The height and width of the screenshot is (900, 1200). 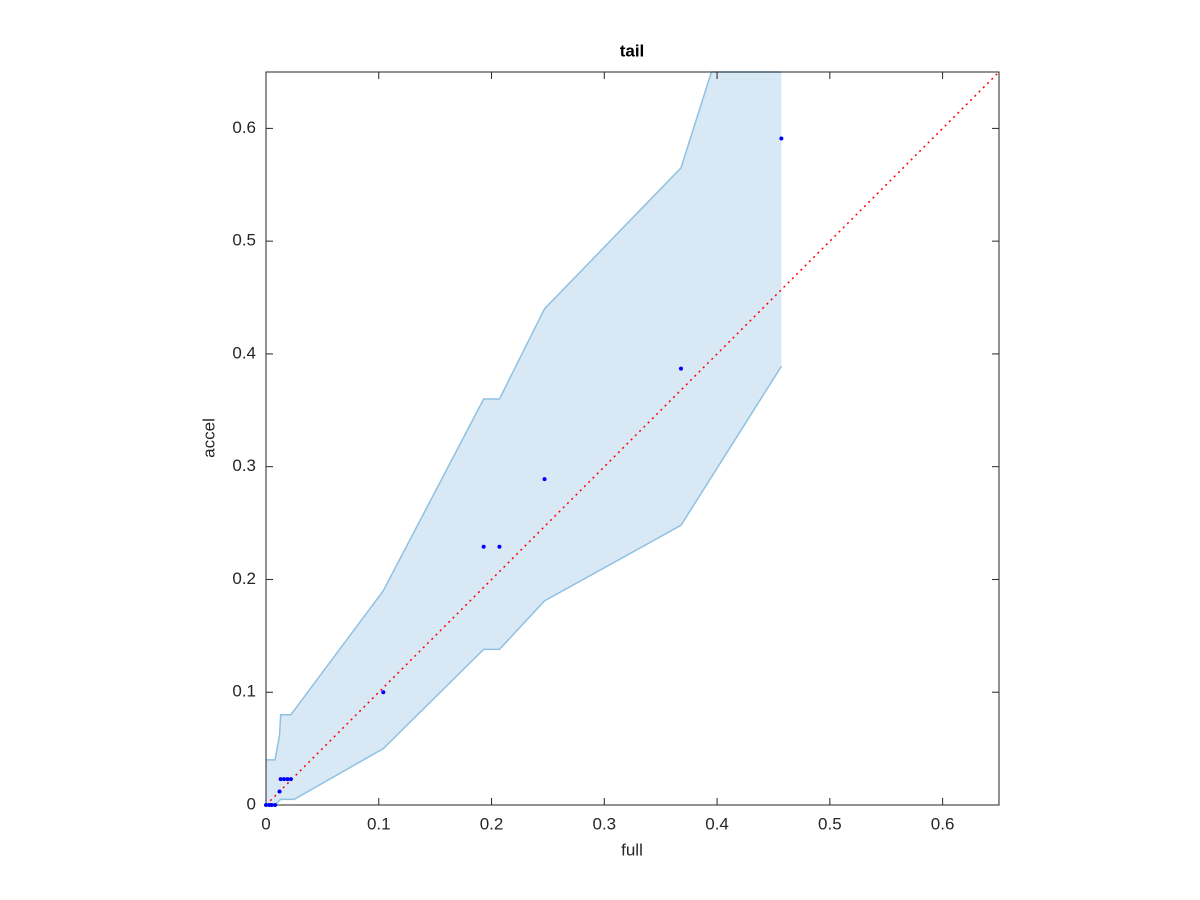 I want to click on y-tick-label: 0.2, so click(x=244, y=578).